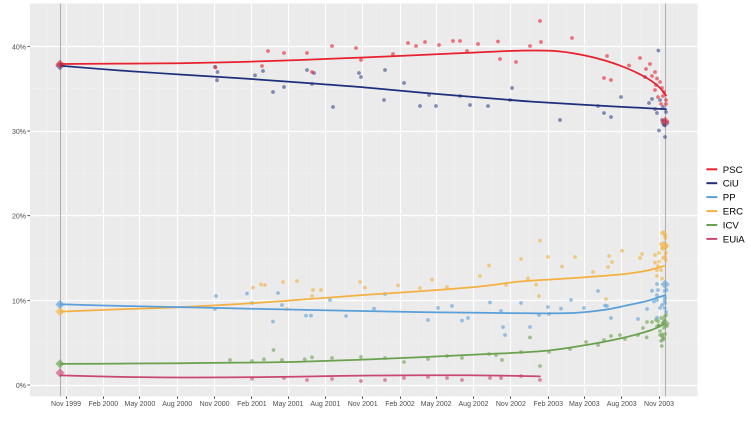 This screenshot has width=750, height=422. Describe the element at coordinates (729, 198) in the screenshot. I see `svg-text: PP` at that location.